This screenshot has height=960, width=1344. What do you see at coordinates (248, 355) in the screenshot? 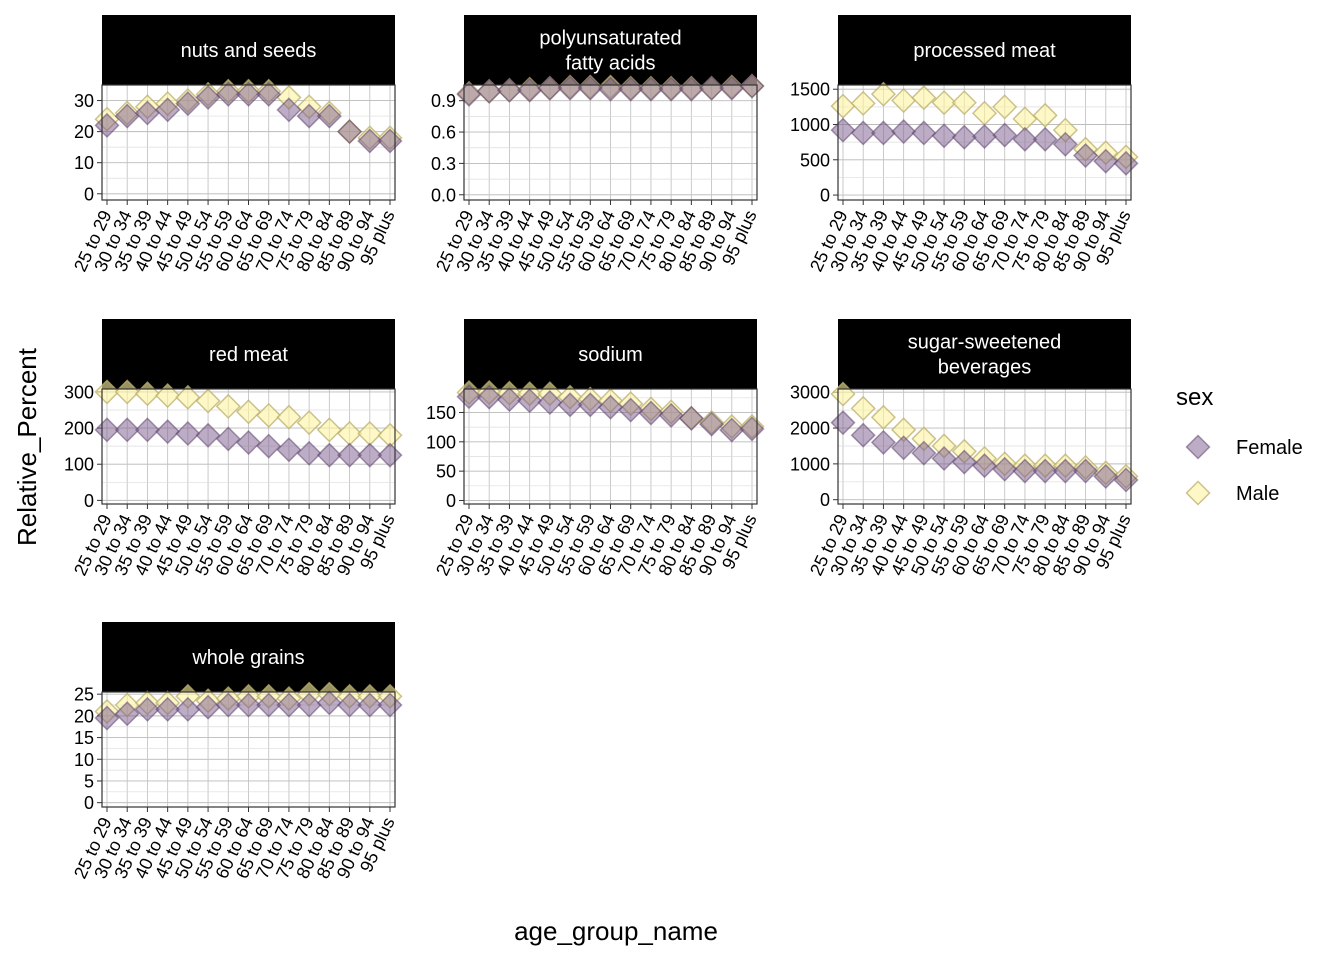
I see `facet-title: red meat` at bounding box center [248, 355].